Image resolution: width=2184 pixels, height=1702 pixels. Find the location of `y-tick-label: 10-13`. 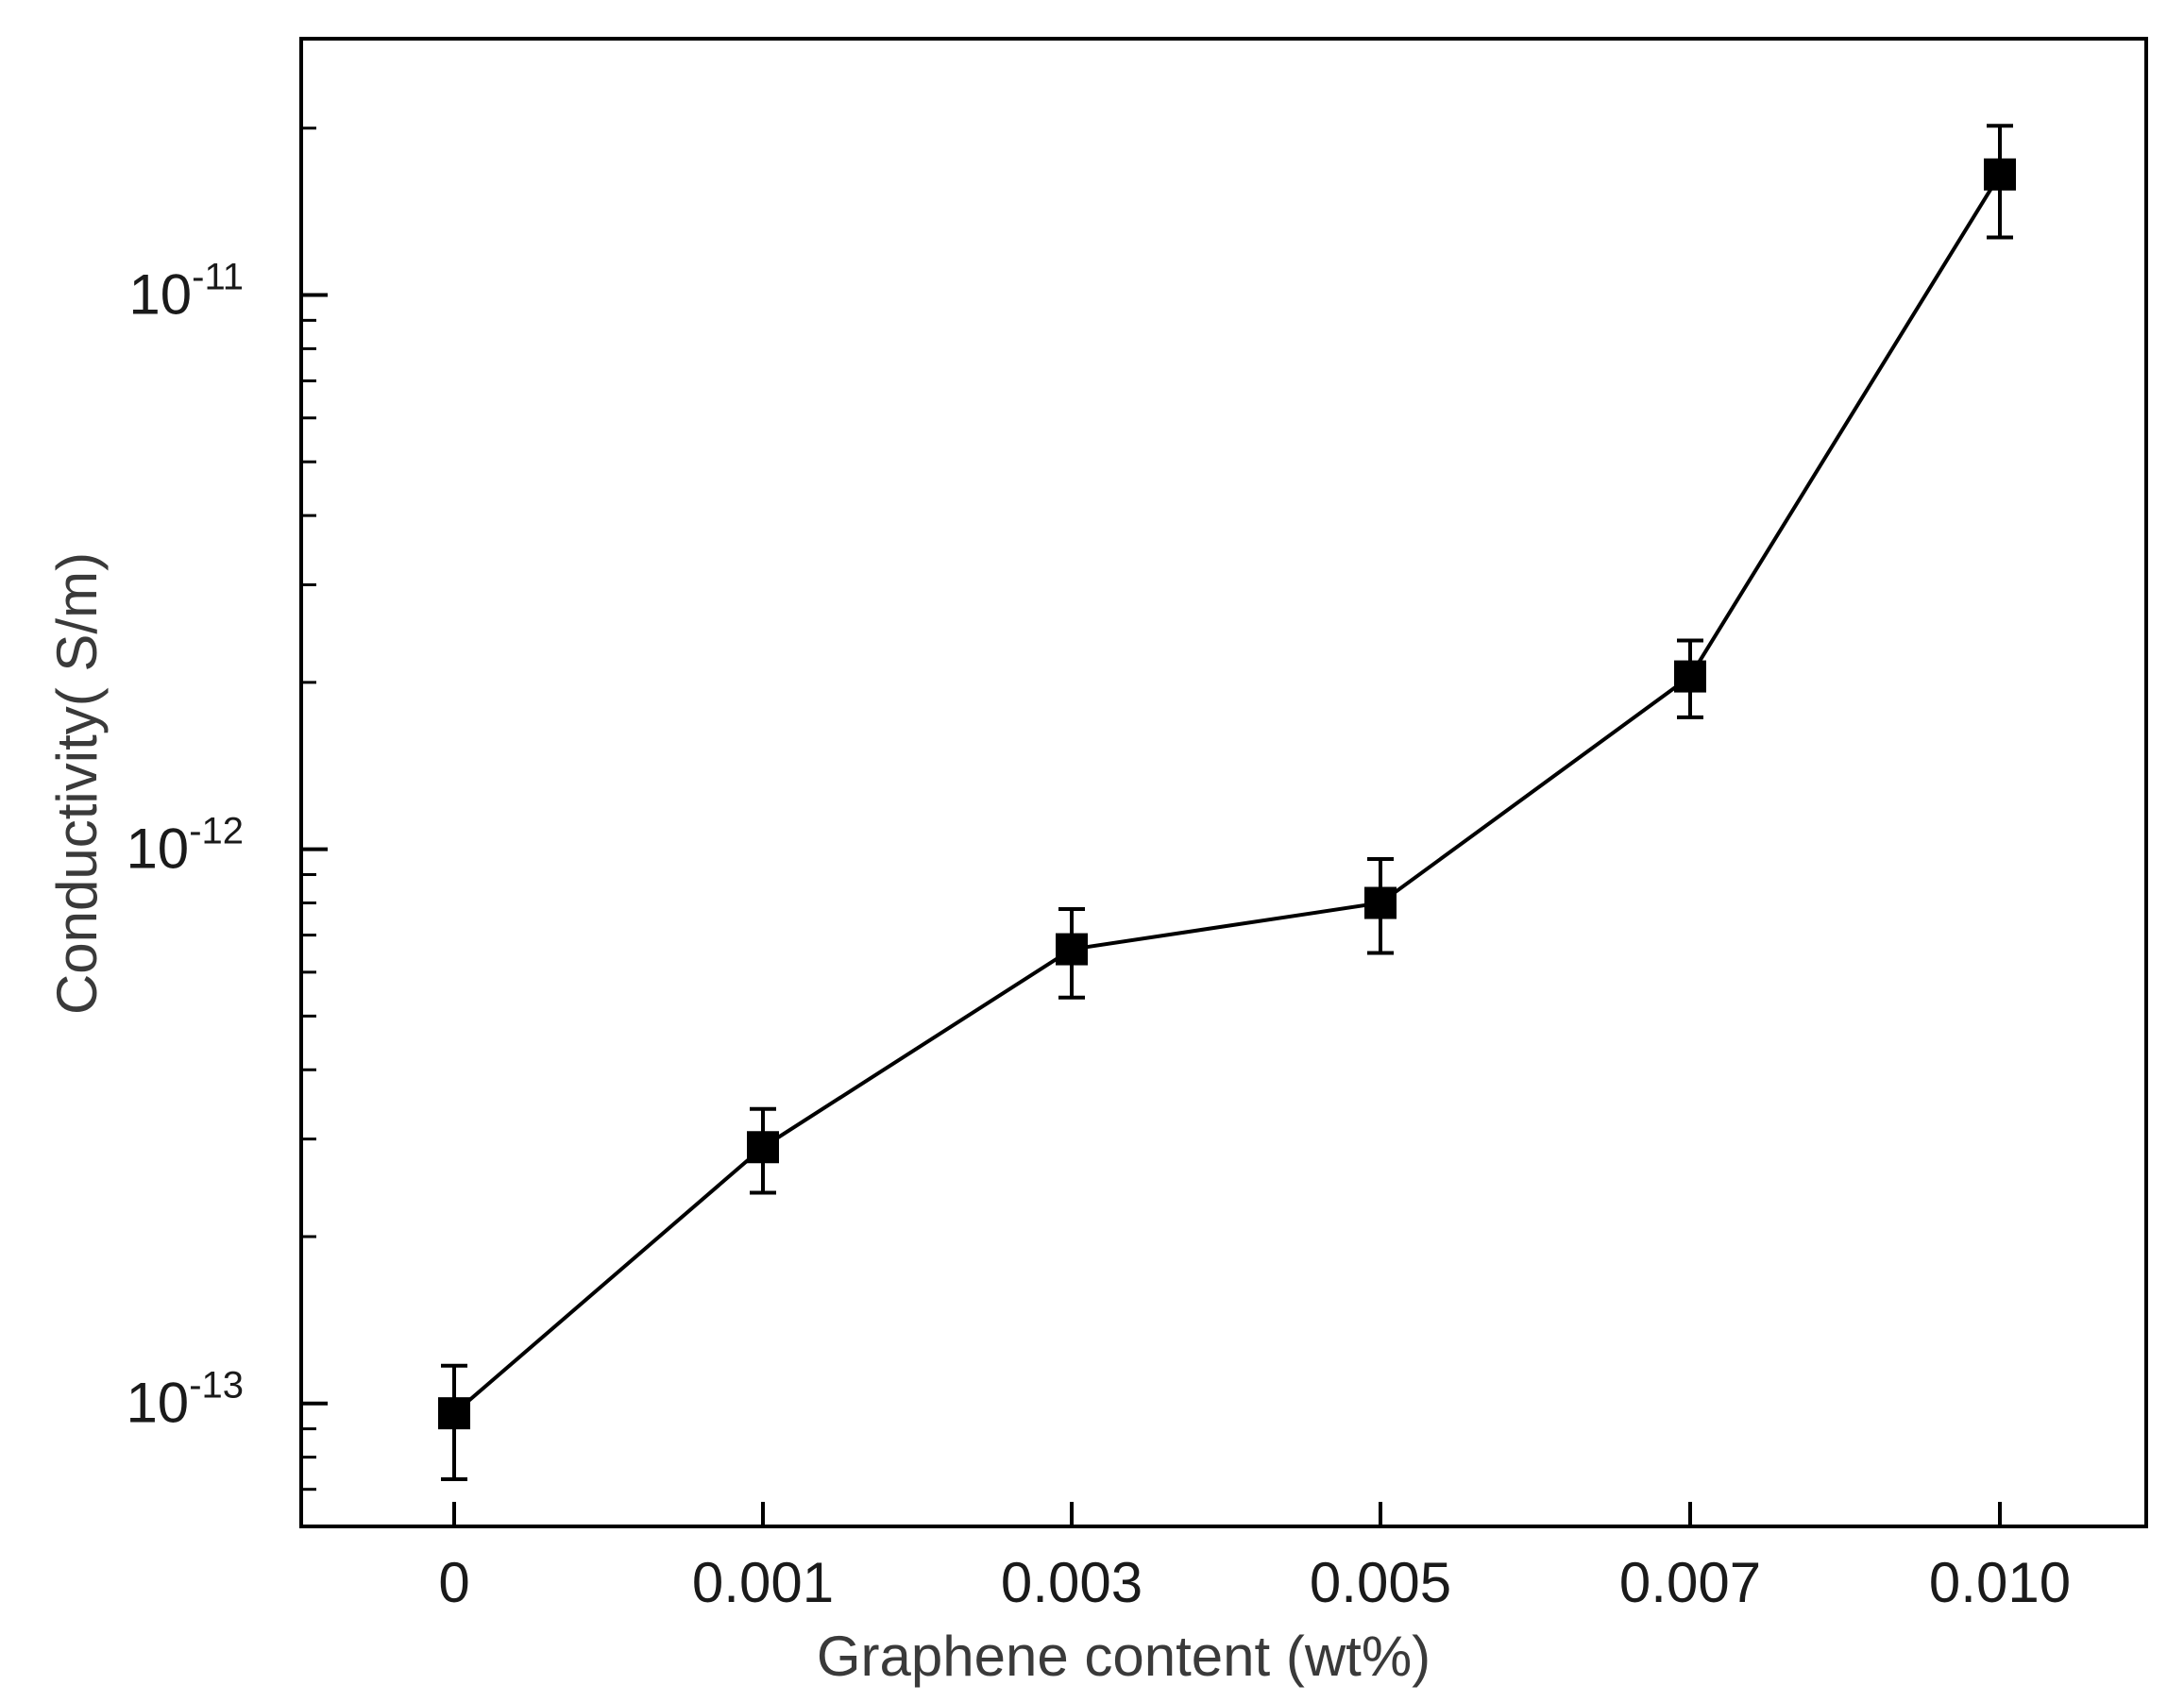

y-tick-label: 10-13 is located at coordinates (185, 1400).